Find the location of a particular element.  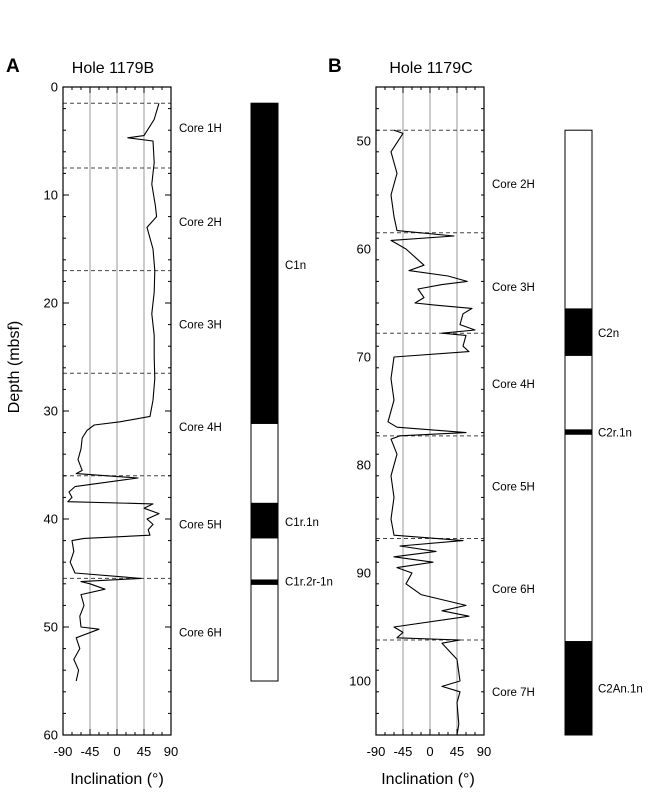

core-label: Core 1H is located at coordinates (200, 129).